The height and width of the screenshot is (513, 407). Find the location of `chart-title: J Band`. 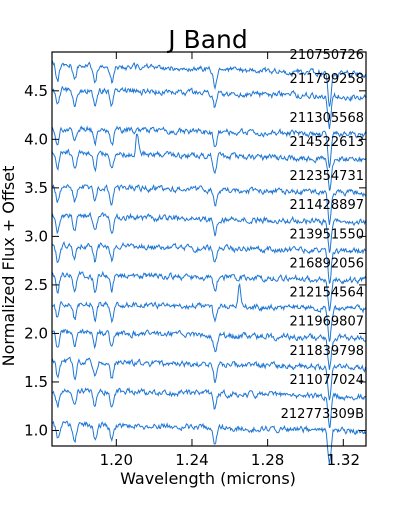

chart-title: J Band is located at coordinates (207, 39).